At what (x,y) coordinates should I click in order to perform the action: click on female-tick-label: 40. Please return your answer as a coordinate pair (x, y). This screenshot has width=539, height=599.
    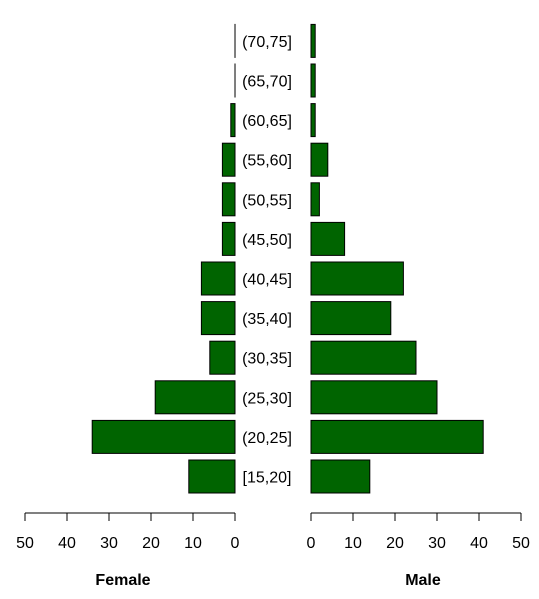
    Looking at the image, I should click on (67, 543).